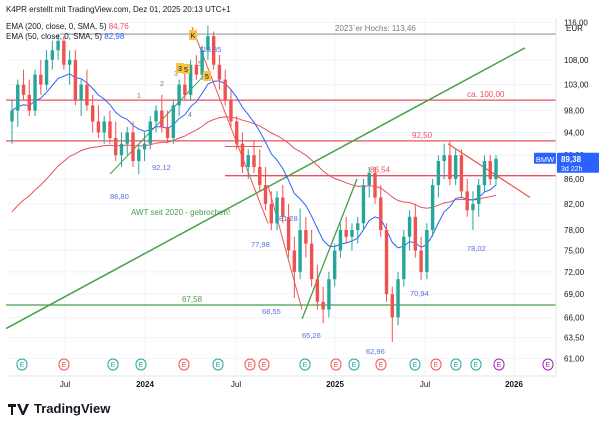  What do you see at coordinates (67, 27) in the screenshot?
I see `ema200-legend: EMA (200, close, 0, SMA, 5) 84,76` at bounding box center [67, 27].